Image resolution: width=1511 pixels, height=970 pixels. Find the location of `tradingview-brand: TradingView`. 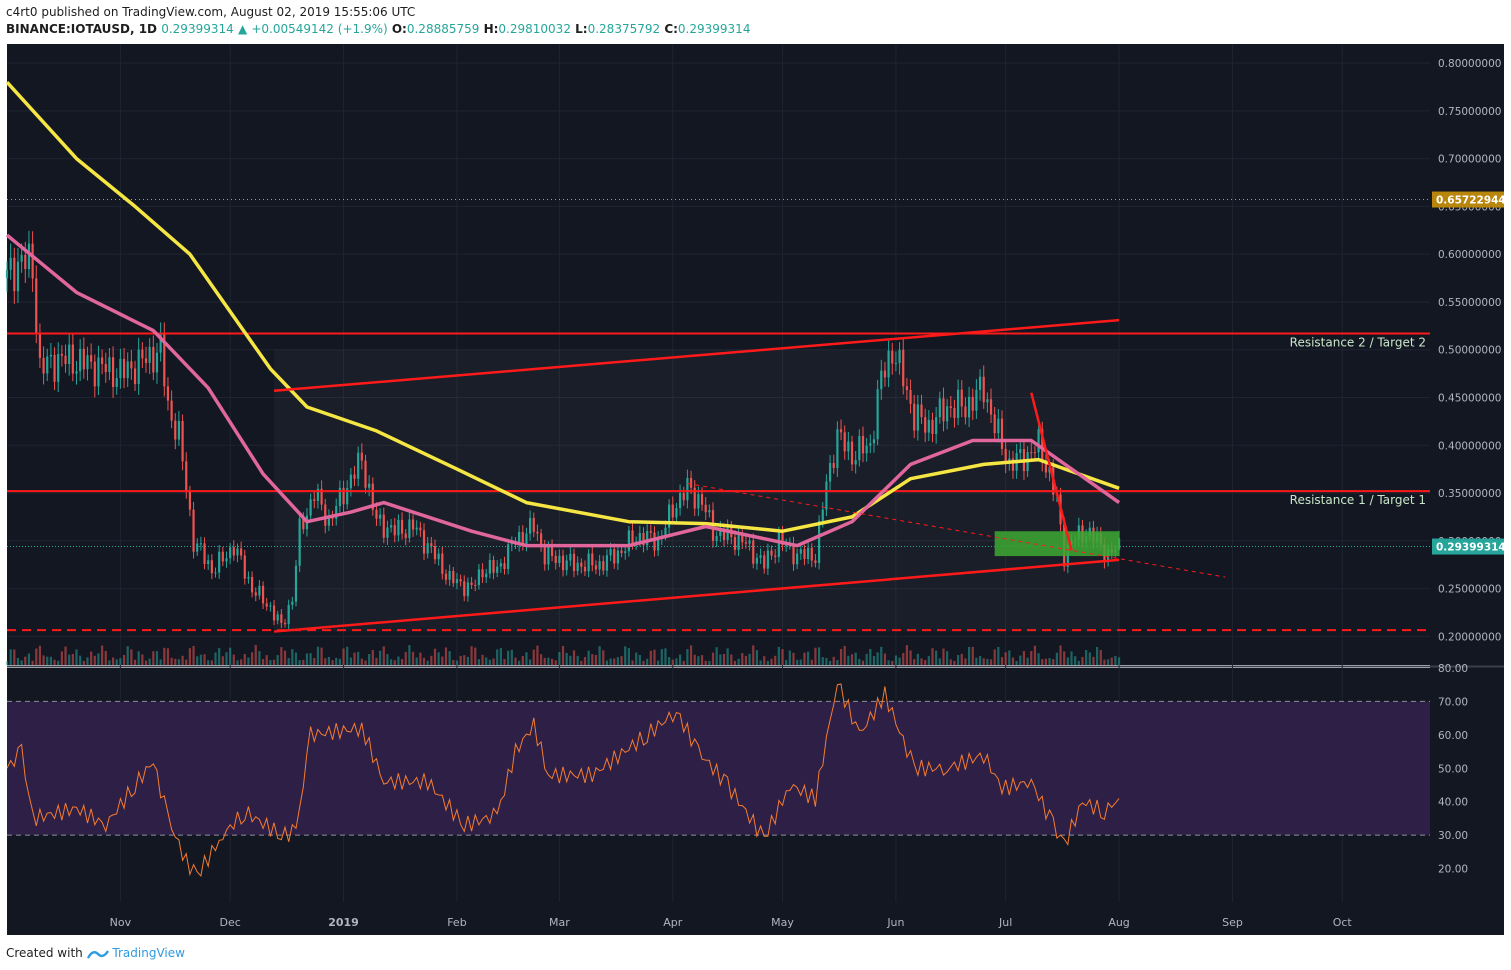

tradingview-brand: TradingView is located at coordinates (148, 953).